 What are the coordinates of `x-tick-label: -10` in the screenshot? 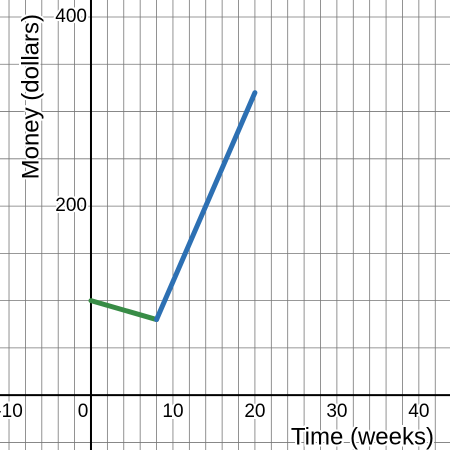 It's located at (11, 411).